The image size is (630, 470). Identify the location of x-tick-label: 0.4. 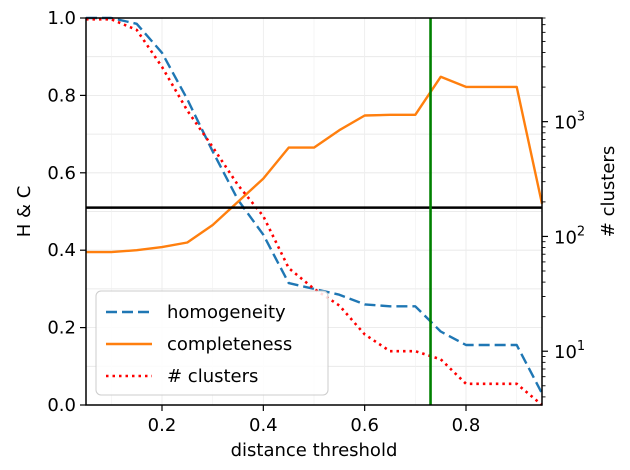
(263, 425).